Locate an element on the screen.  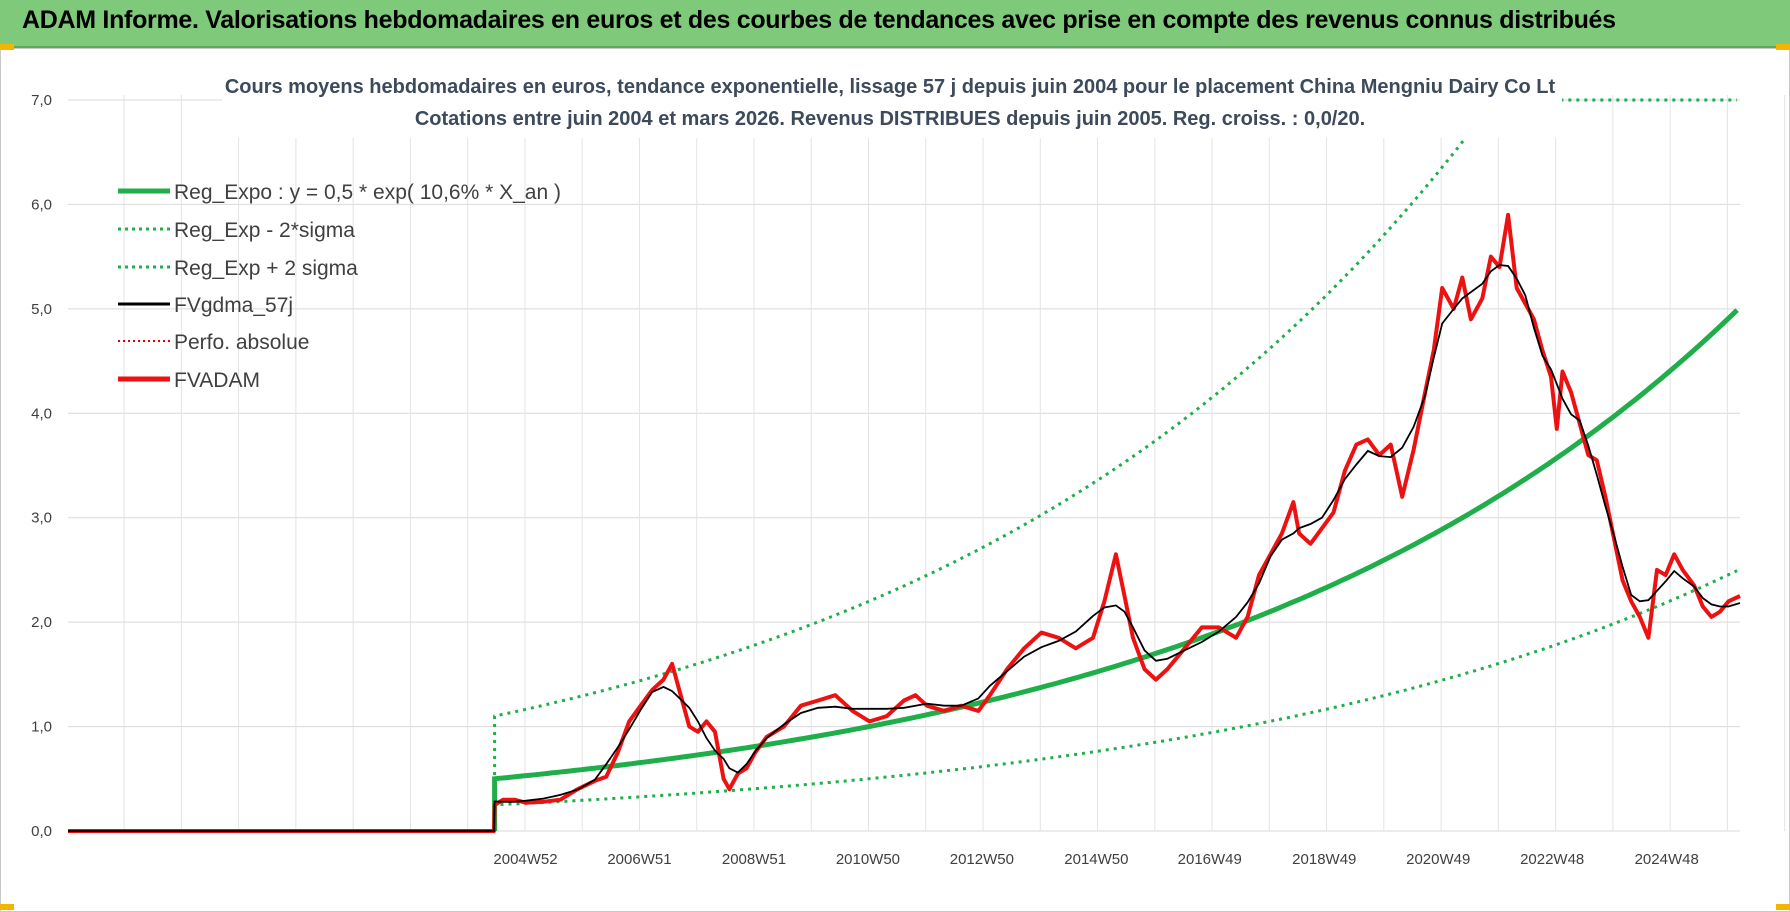
x-tick-label: 2006W51 is located at coordinates (639, 859).